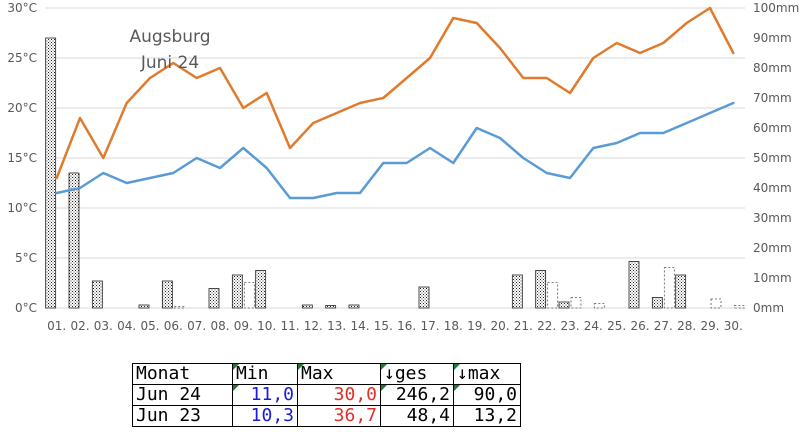  Describe the element at coordinates (289, 326) in the screenshot. I see `x-tick-label: 11.` at that location.